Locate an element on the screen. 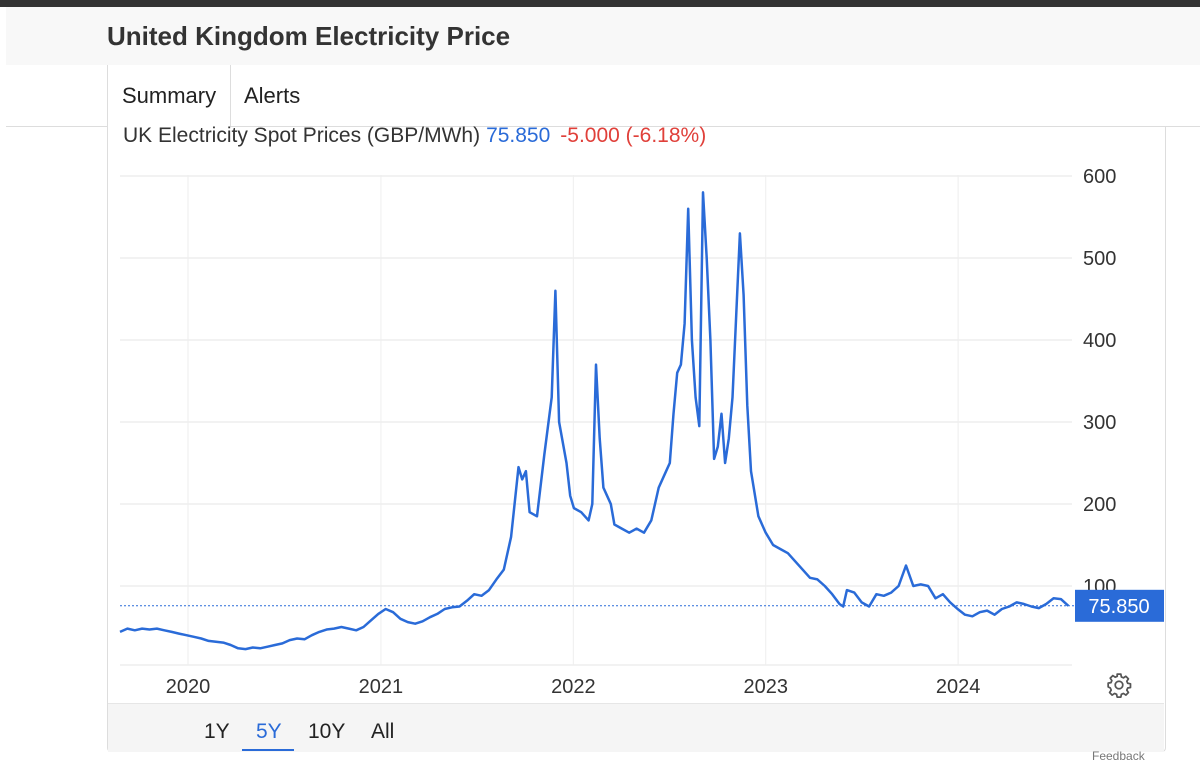 The height and width of the screenshot is (761, 1200). active-range-indicator is located at coordinates (268, 750).